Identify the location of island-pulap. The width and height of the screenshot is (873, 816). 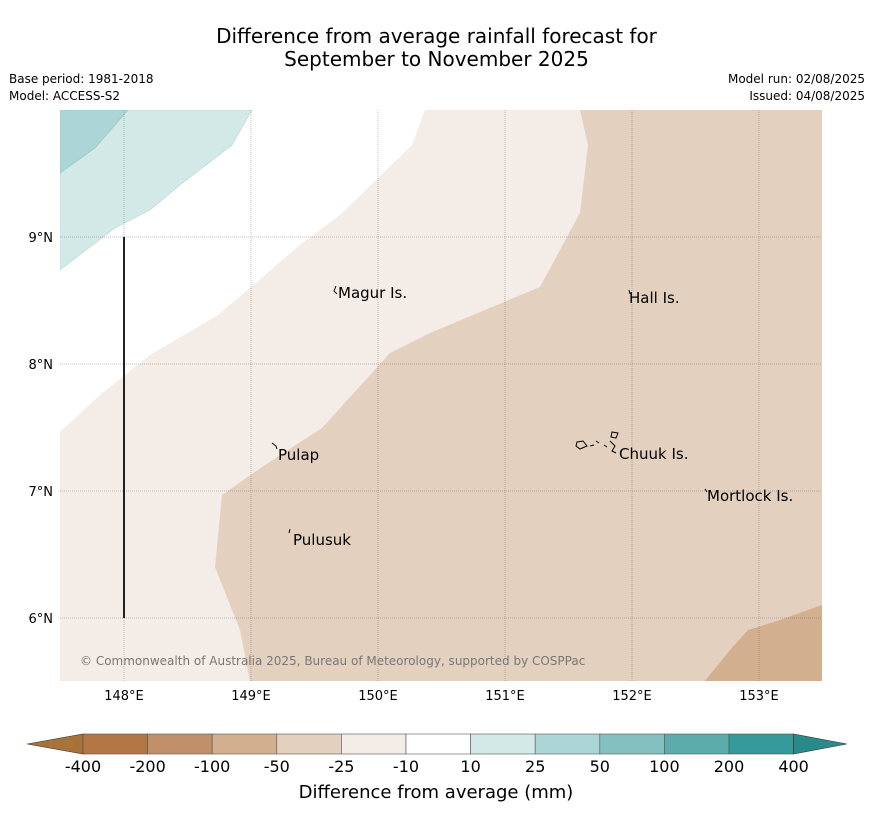
(274, 446).